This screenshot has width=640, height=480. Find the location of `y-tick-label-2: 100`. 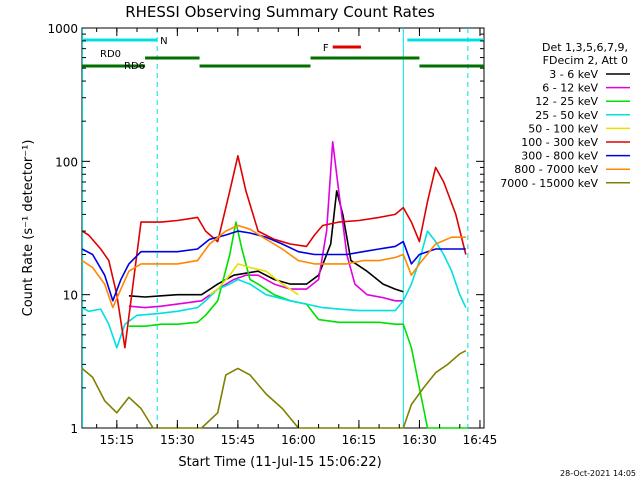

y-tick-label-2: 100 is located at coordinates (66, 162).